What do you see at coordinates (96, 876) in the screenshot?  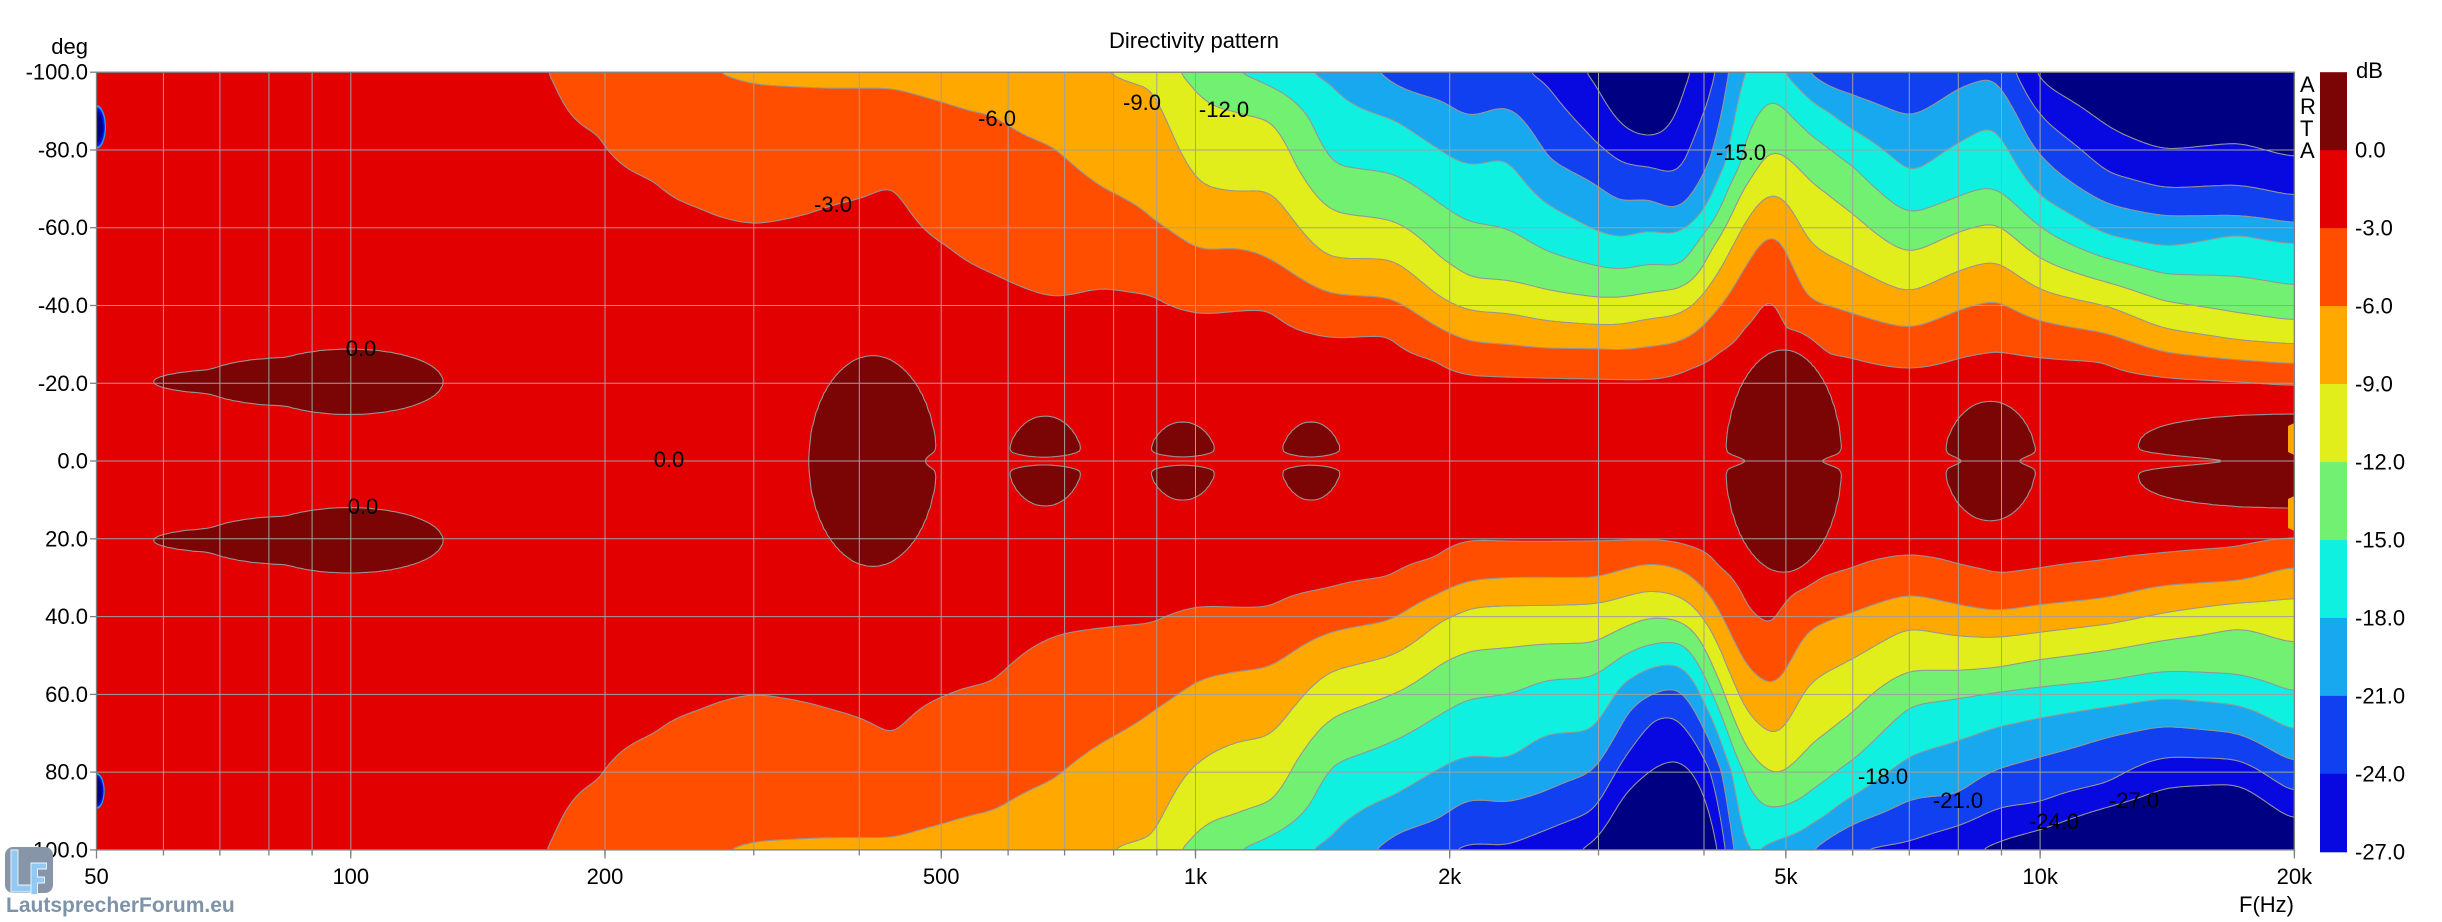 I see `svg-text: 50` at bounding box center [96, 876].